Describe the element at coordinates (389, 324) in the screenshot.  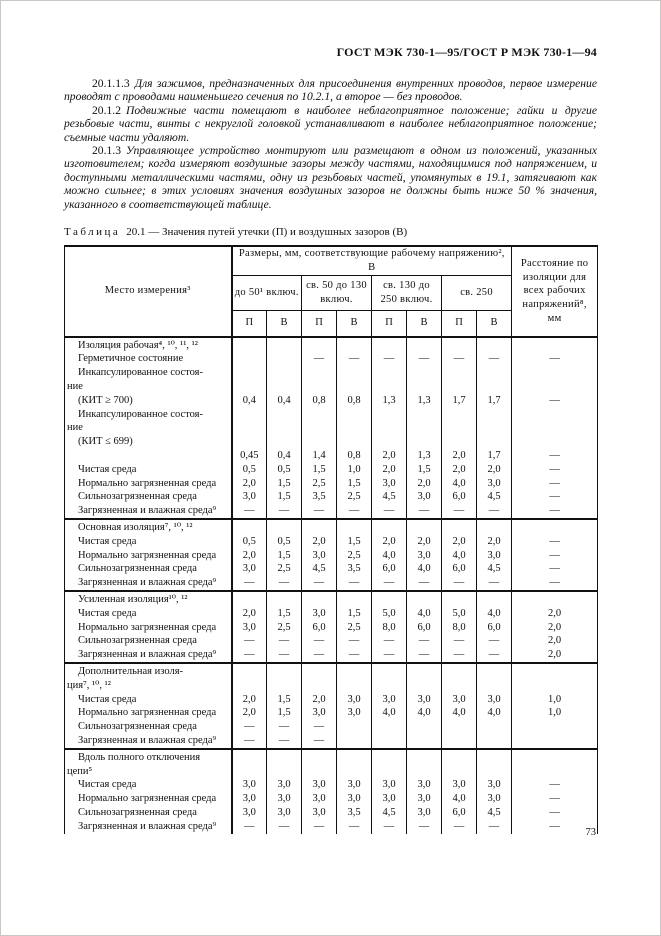
I see `col-header-p: П` at that location.